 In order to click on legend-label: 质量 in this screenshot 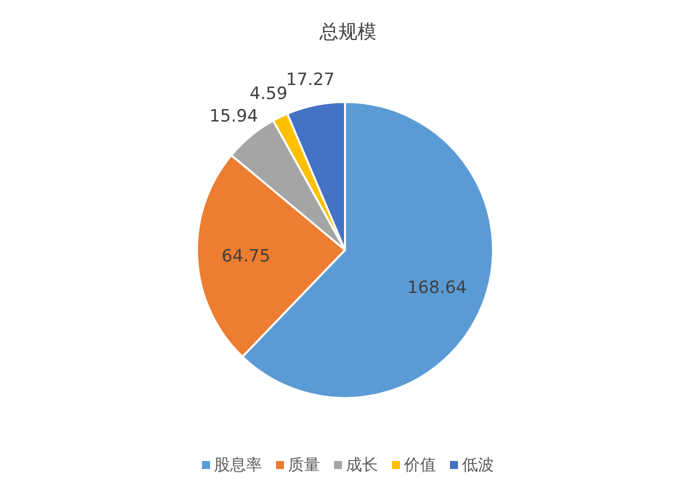, I will do `click(304, 464)`.